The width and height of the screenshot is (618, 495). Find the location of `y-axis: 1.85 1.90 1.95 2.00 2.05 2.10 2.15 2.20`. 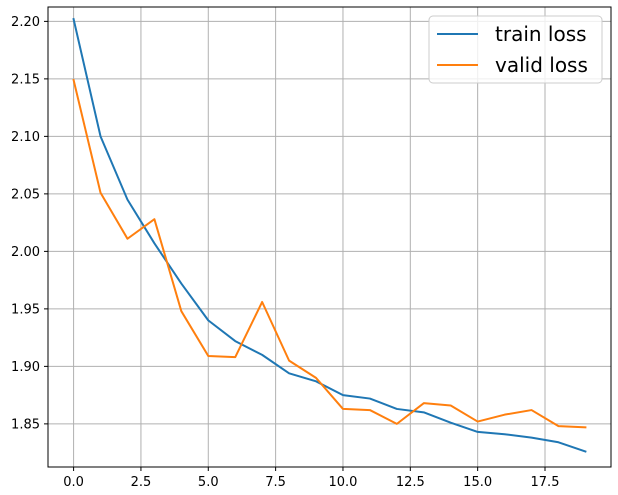

y-axis: 1.85 1.90 1.95 2.00 2.05 2.10 2.15 2.20 is located at coordinates (29, 223).